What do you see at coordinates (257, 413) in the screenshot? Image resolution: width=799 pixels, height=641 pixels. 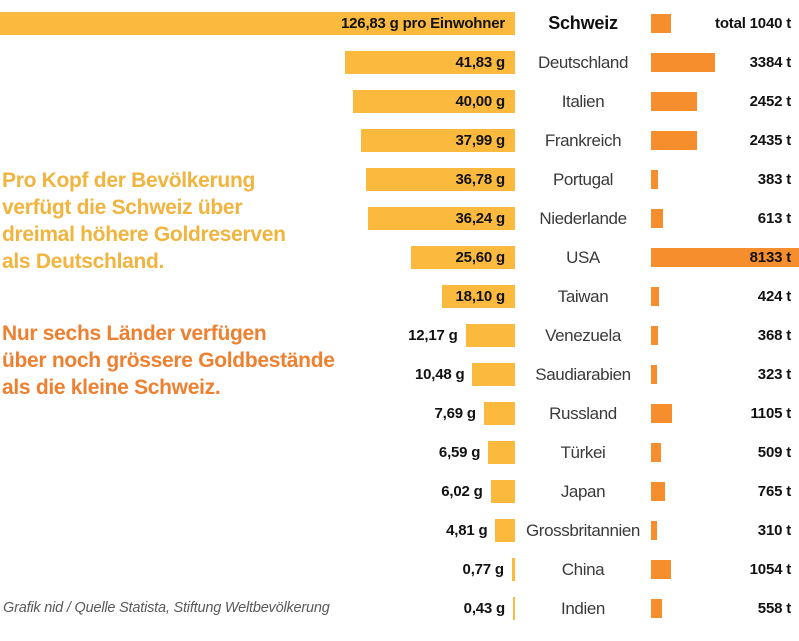 I see `per-capita-cell: 7,69 g` at bounding box center [257, 413].